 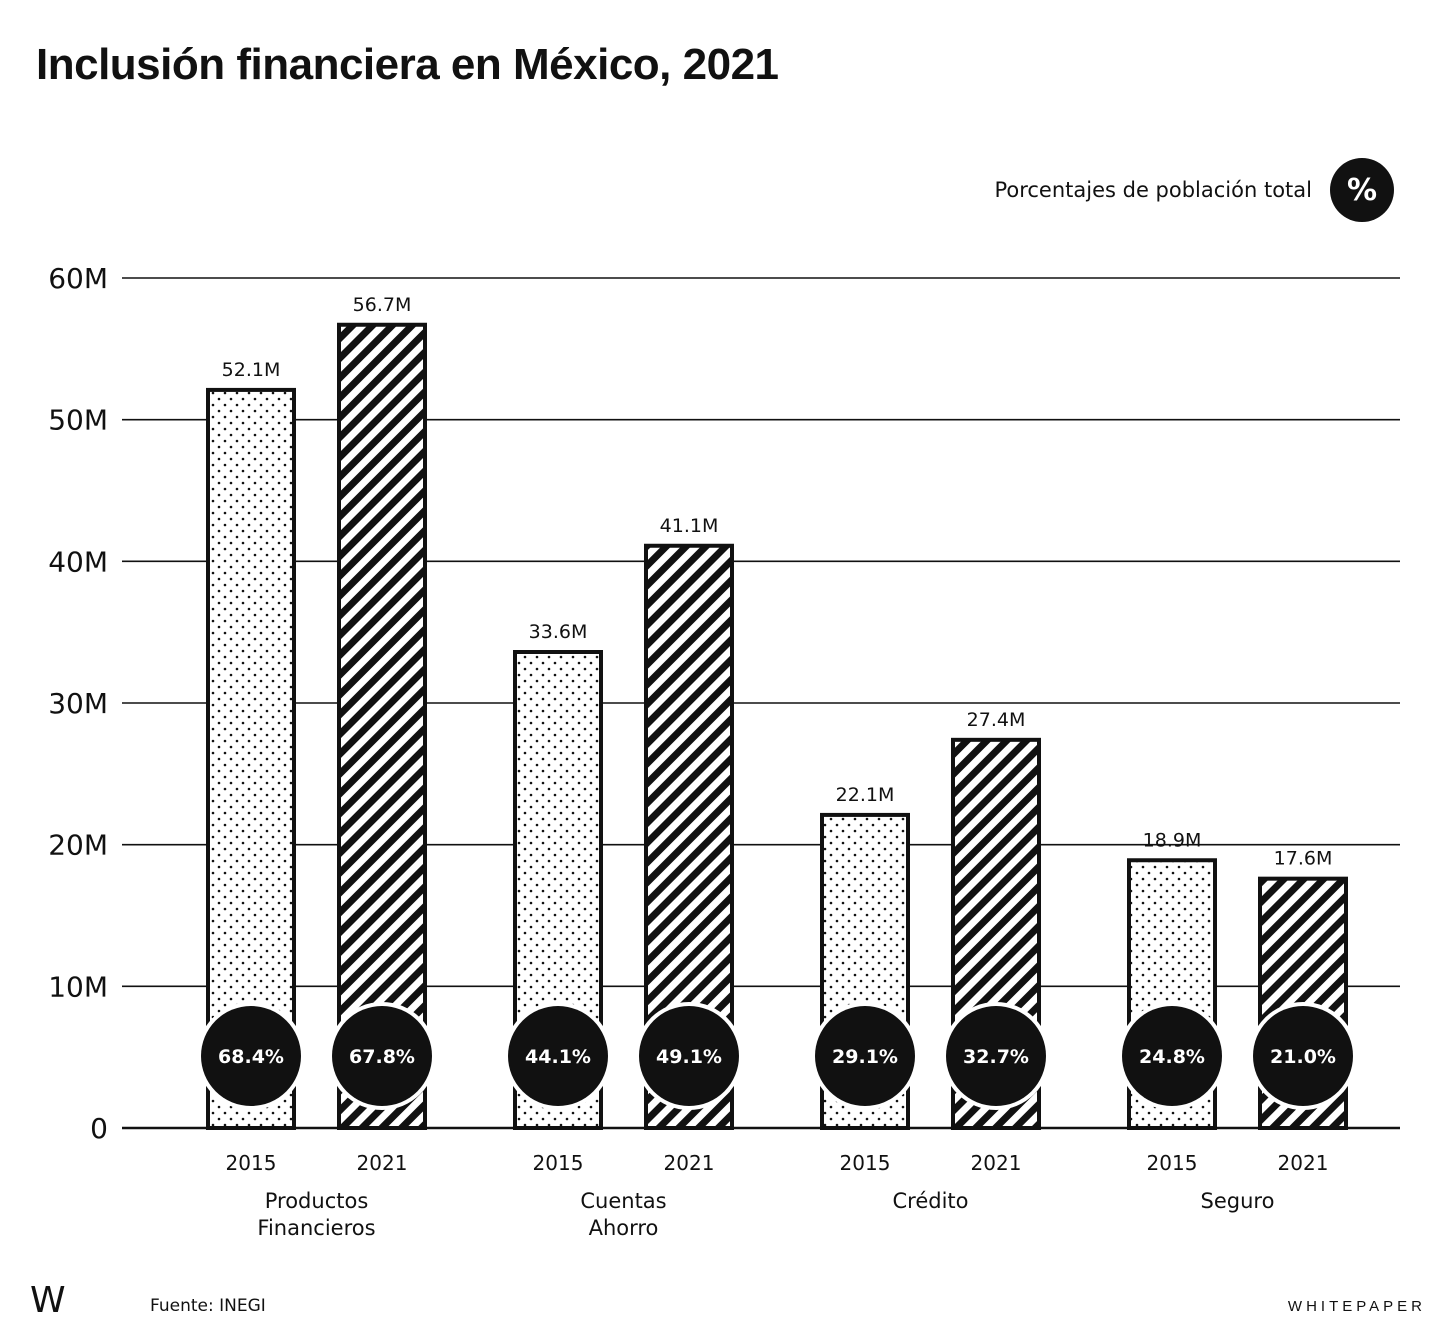 I want to click on category-label: Crédito, so click(x=930, y=1201).